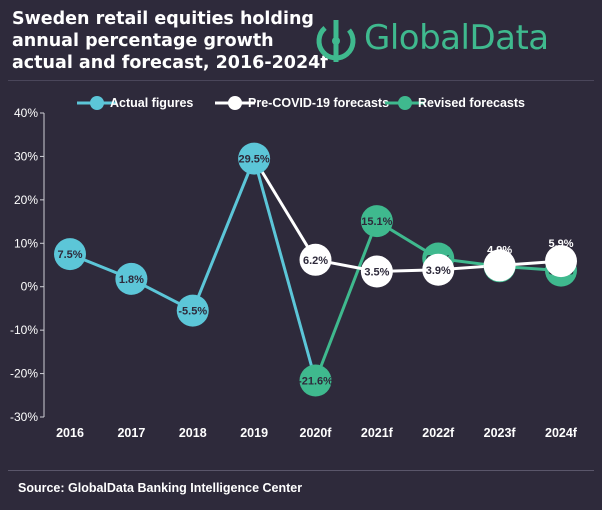 Image resolution: width=602 pixels, height=510 pixels. I want to click on globaldata-logo: GlobalData, so click(452, 40).